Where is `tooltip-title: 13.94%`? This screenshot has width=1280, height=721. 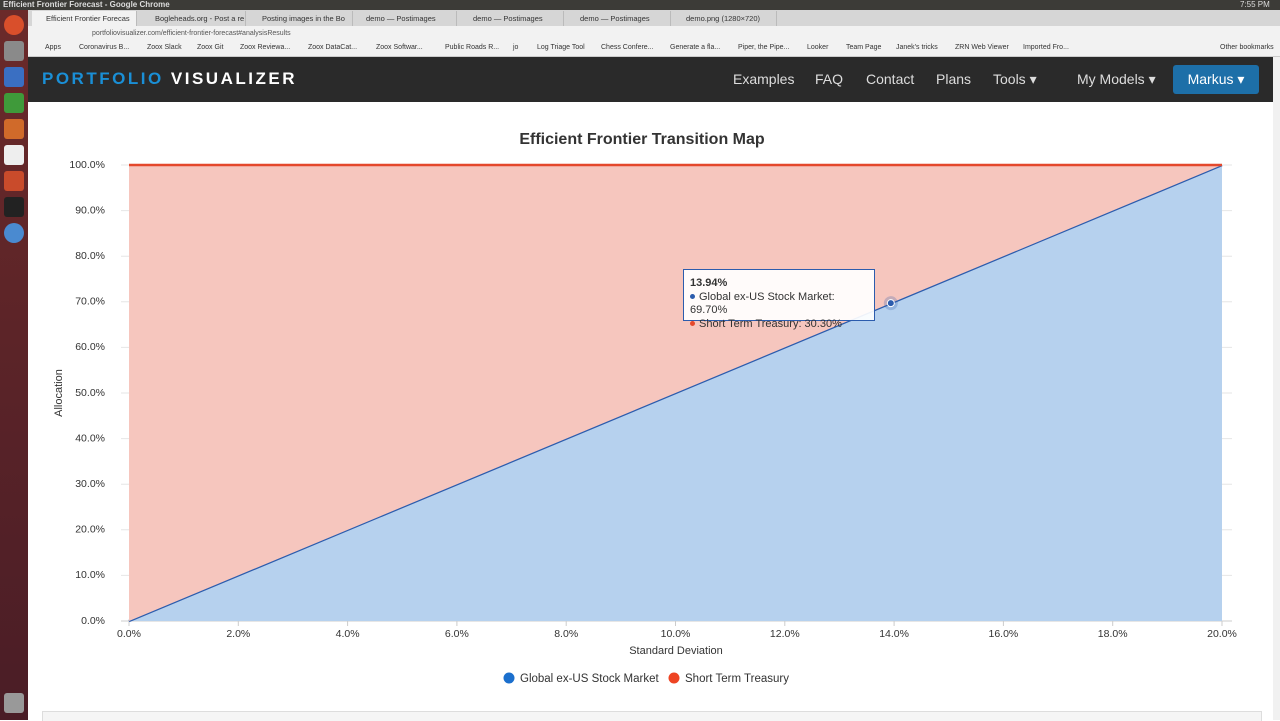 tooltip-title: 13.94% is located at coordinates (709, 283).